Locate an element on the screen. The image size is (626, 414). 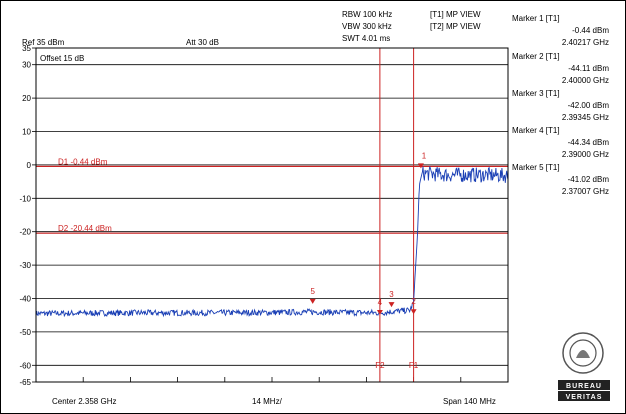
marker-1-freq: 2.40217 GHz is located at coordinates (585, 42).